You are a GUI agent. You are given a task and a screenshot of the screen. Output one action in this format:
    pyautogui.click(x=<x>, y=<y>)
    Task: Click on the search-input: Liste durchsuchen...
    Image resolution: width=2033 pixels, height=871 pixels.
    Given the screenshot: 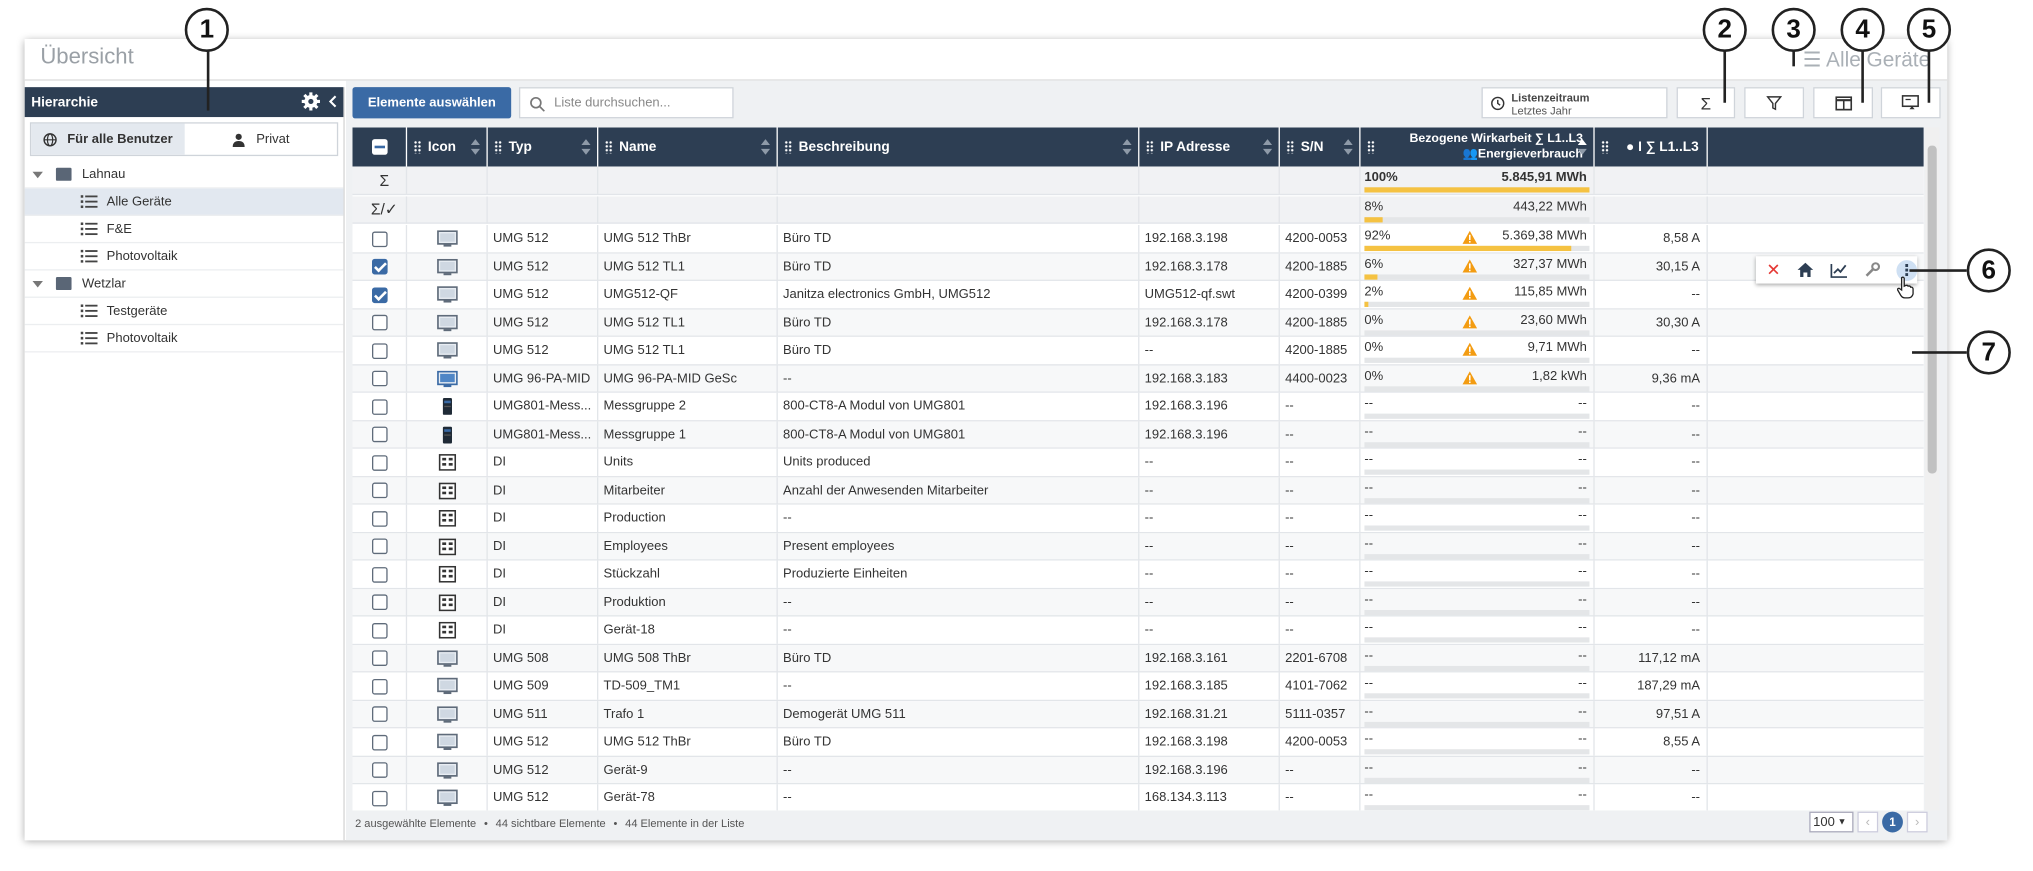 What is the action you would take?
    pyautogui.click(x=626, y=103)
    